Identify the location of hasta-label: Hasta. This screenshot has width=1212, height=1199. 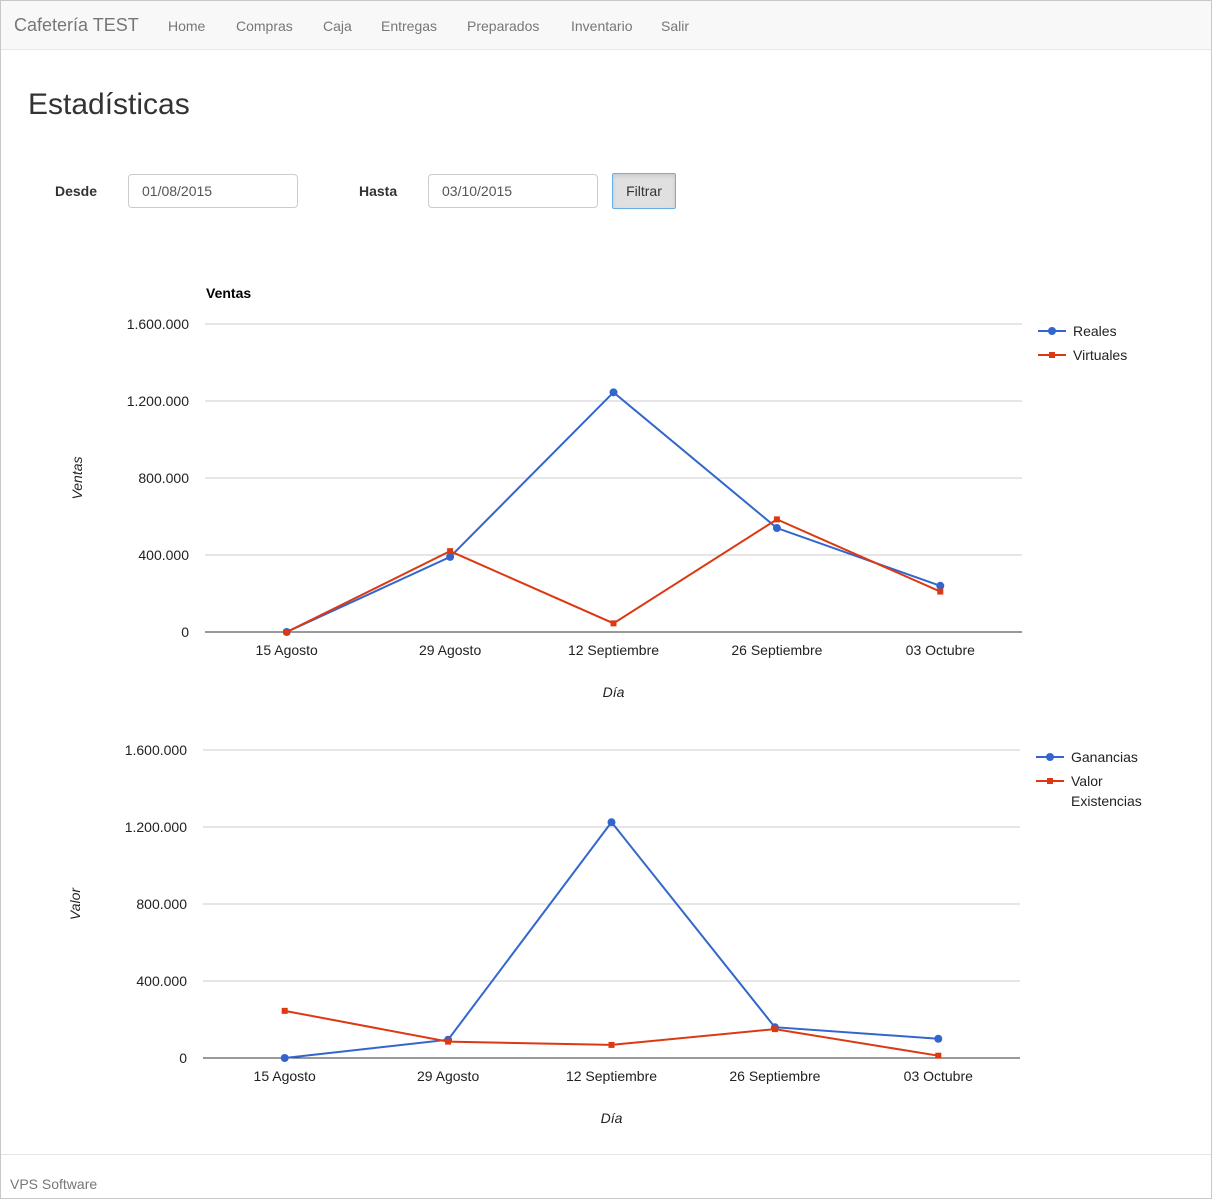
(378, 191).